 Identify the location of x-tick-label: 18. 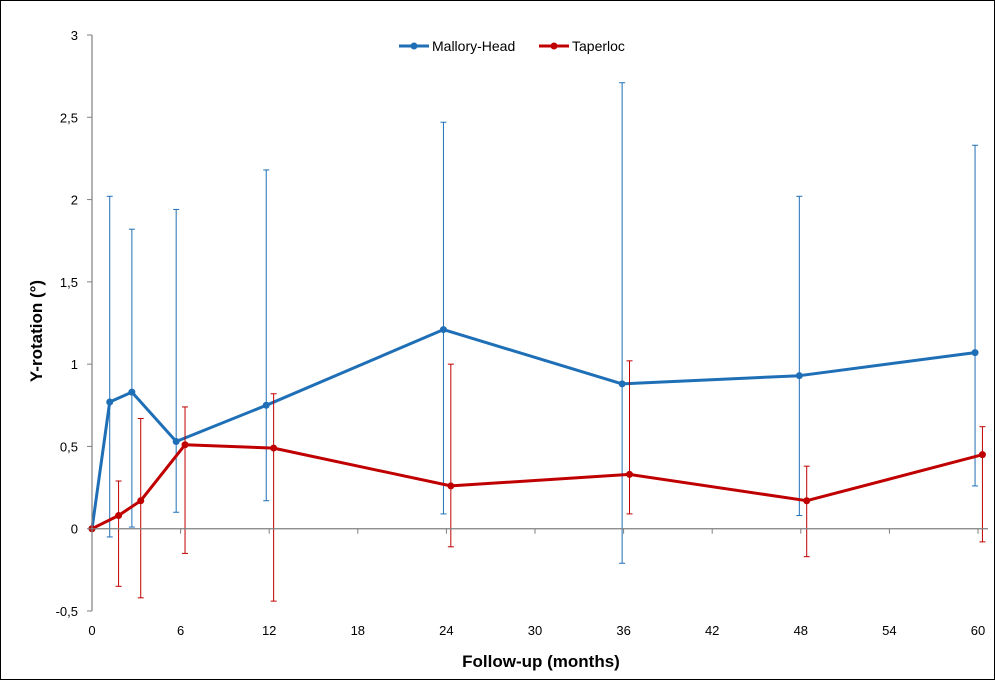
(358, 630).